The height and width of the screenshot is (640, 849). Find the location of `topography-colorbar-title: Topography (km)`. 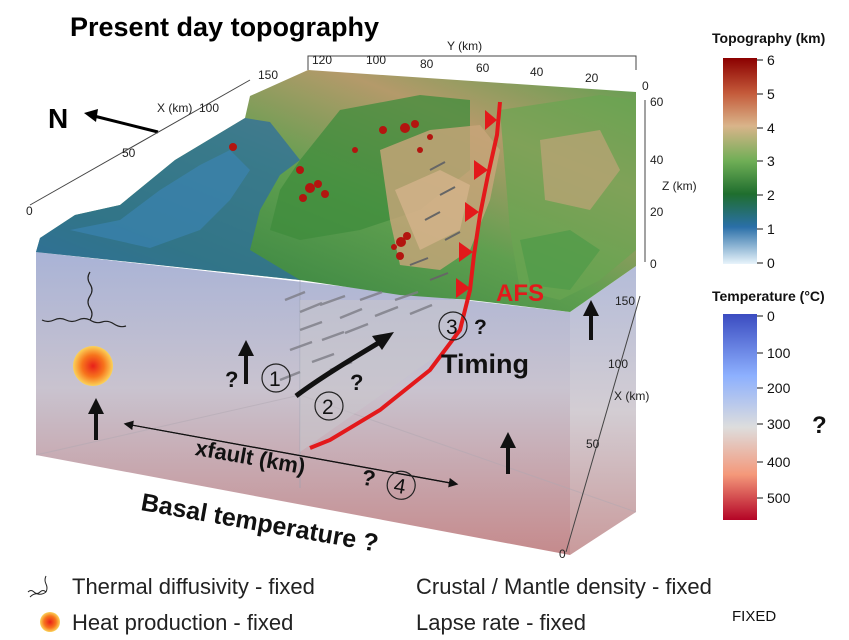

topography-colorbar-title: Topography (km) is located at coordinates (768, 38).